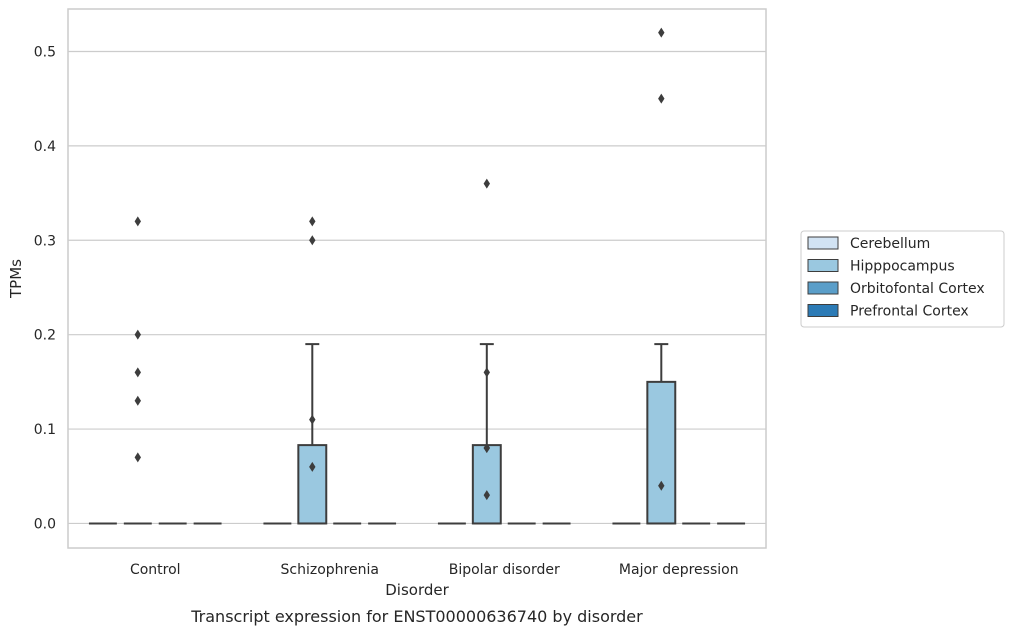  What do you see at coordinates (16, 279) in the screenshot?
I see `y-axis-label: TPMs` at bounding box center [16, 279].